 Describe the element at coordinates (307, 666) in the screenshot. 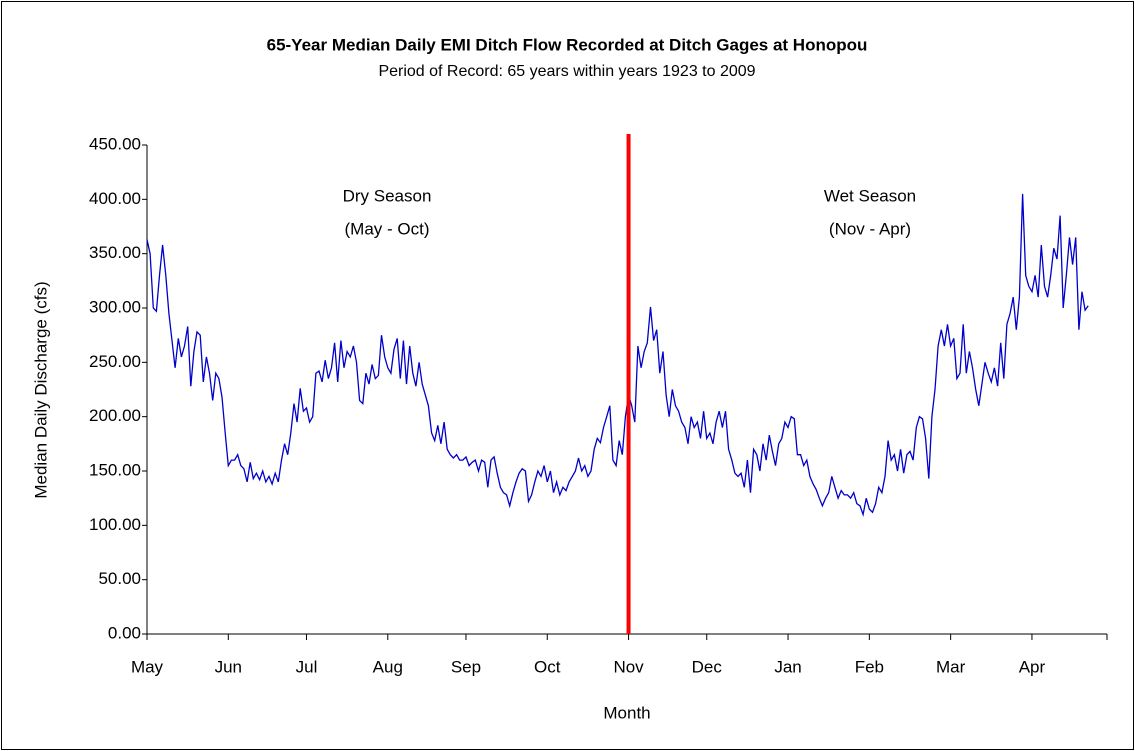

I see `x-tick-label: Jul` at that location.